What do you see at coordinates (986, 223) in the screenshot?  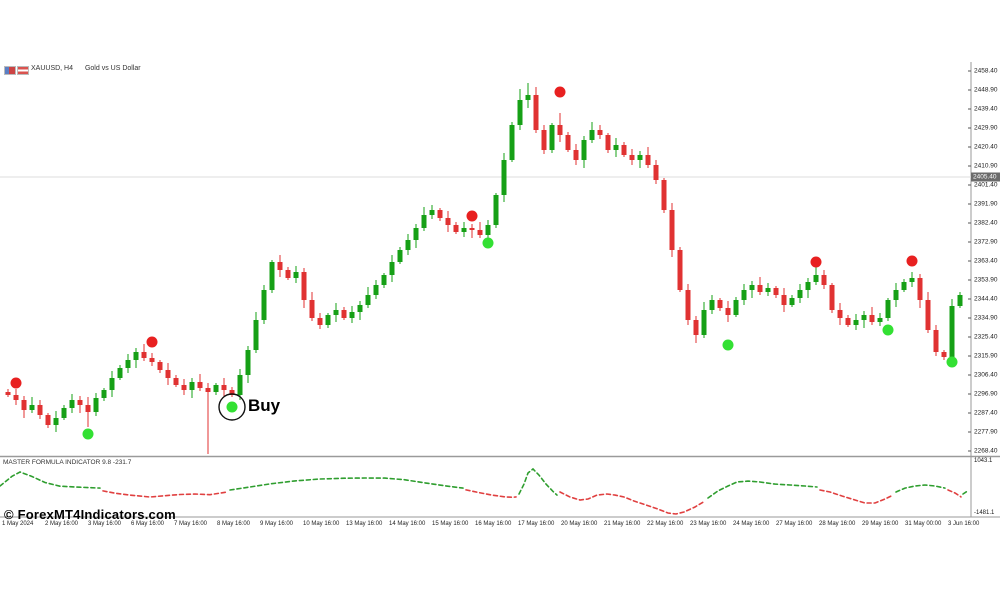 I see `price-axis-label: 2382.40` at bounding box center [986, 223].